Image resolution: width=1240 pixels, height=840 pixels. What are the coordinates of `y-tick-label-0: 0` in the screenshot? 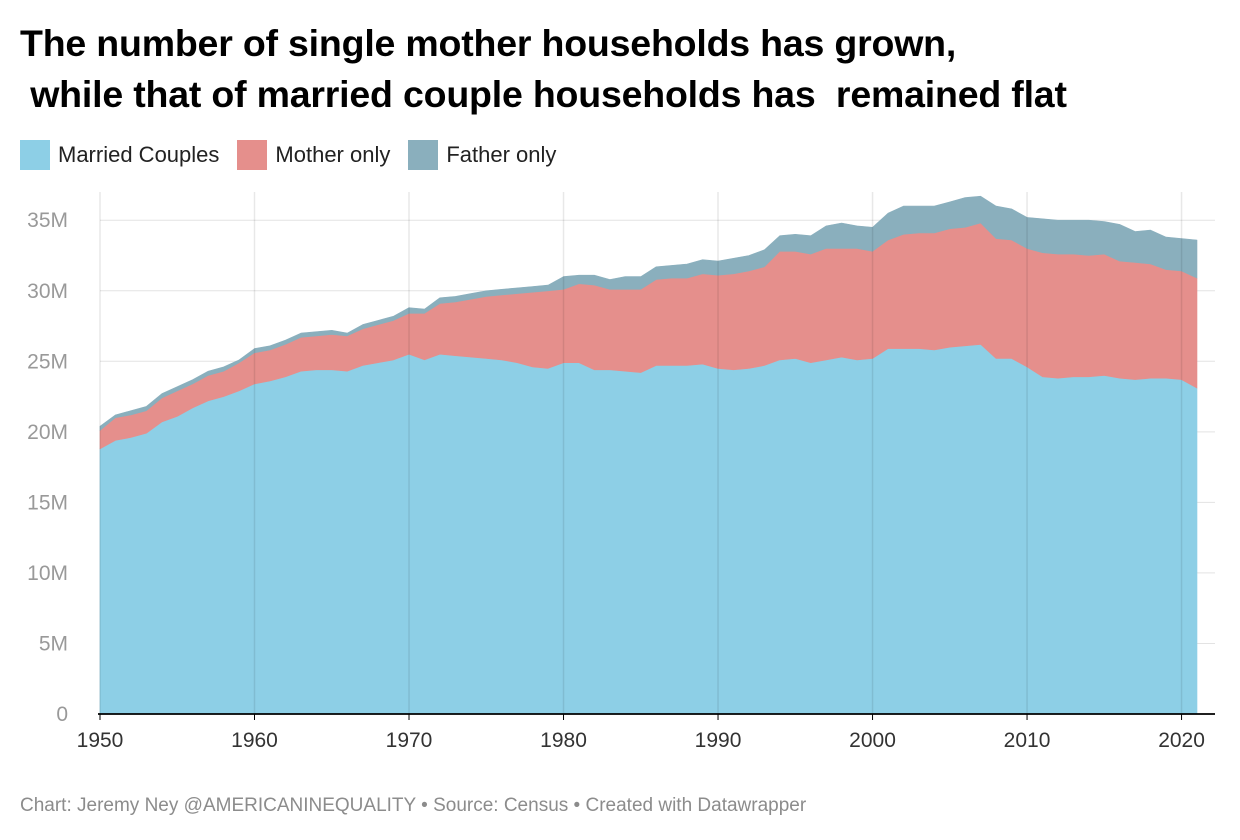 It's located at (62, 714).